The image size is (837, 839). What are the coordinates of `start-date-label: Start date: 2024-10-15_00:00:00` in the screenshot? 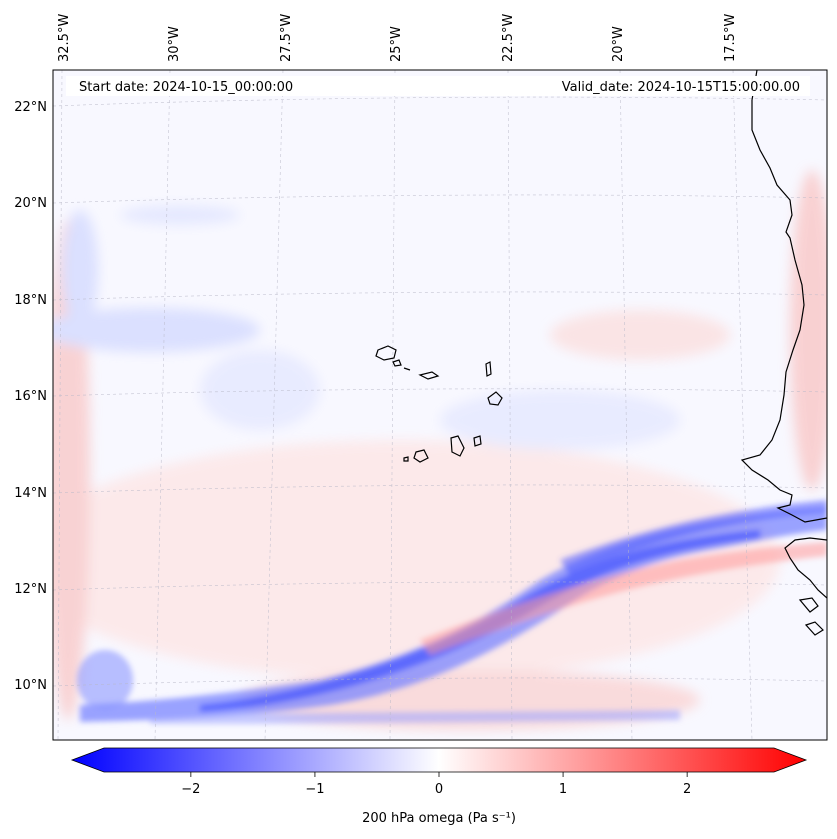 It's located at (186, 87).